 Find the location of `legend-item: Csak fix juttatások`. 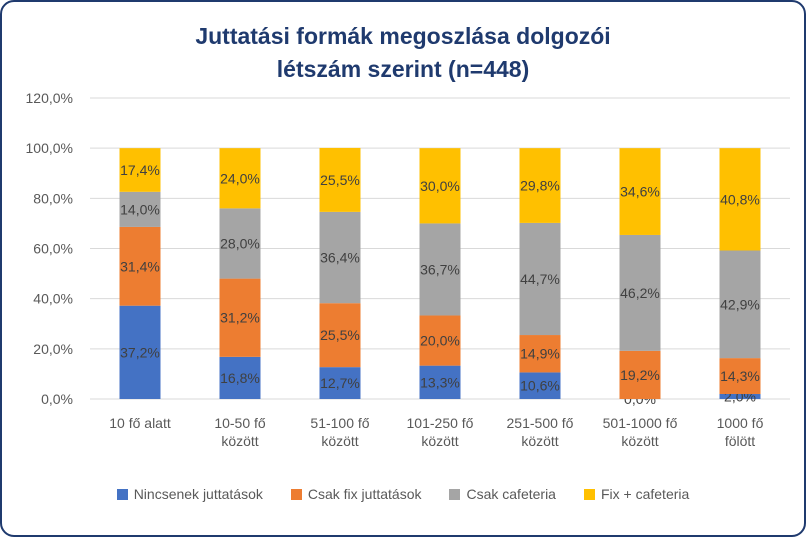

legend-item: Csak fix juttatások is located at coordinates (356, 494).